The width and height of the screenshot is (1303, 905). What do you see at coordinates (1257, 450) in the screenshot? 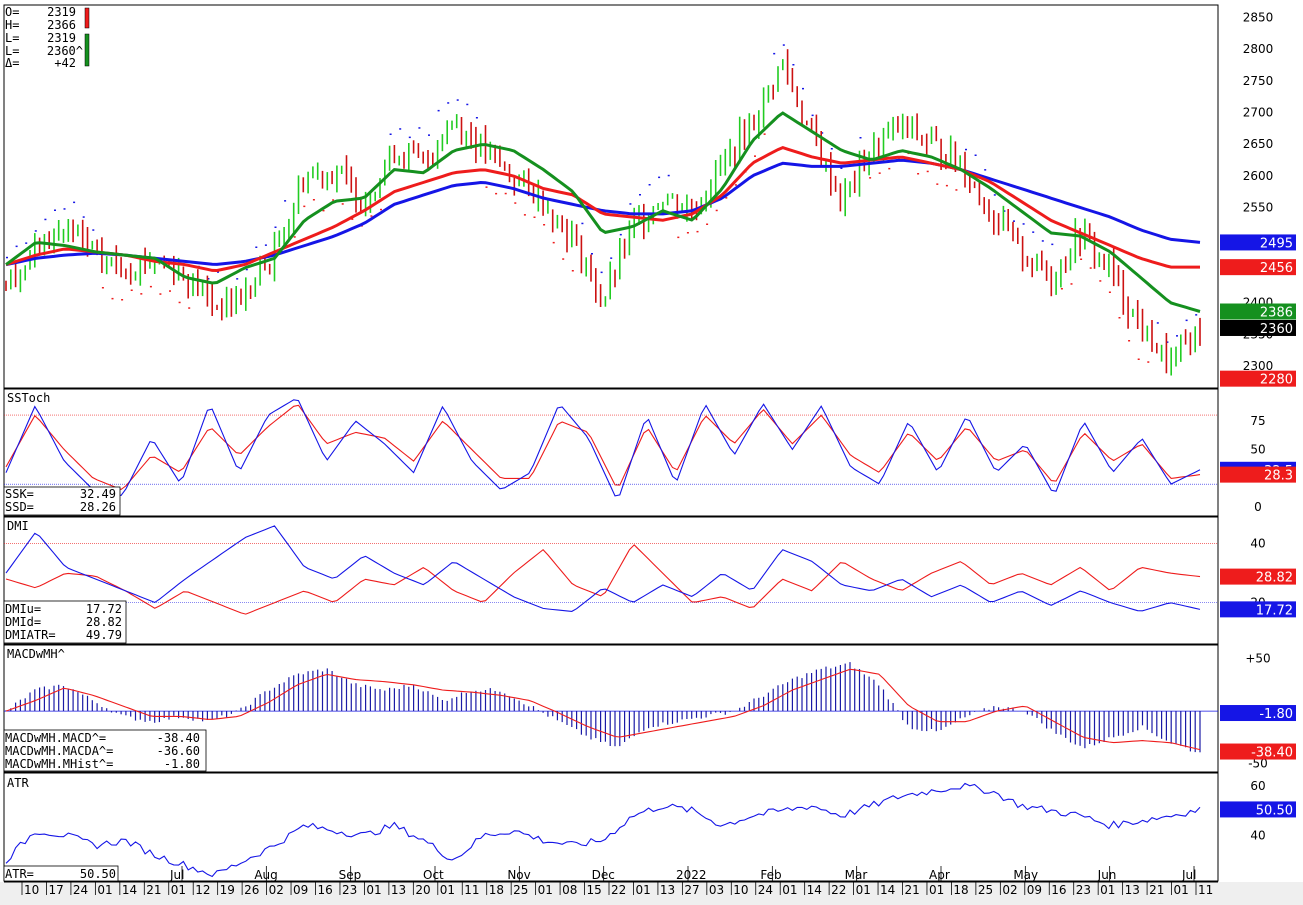
I see `sstoch-y-tick: 50` at bounding box center [1257, 450].